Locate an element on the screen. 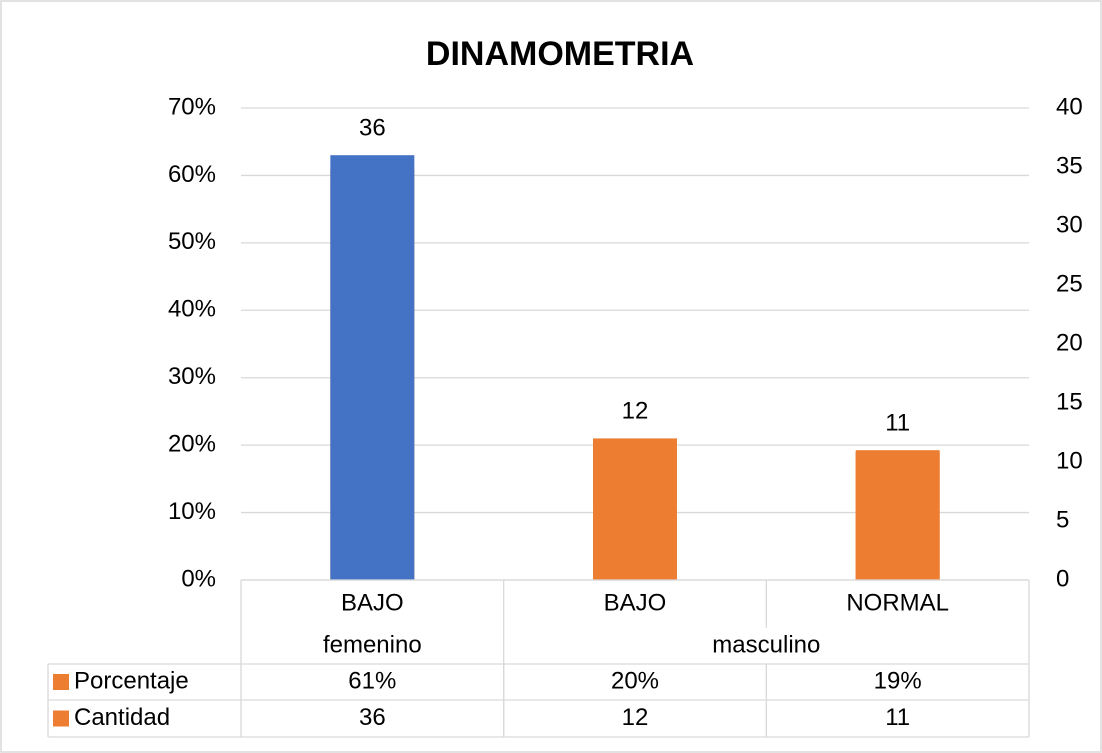 The image size is (1102, 753). y2-tick-label: 40 is located at coordinates (1069, 106).